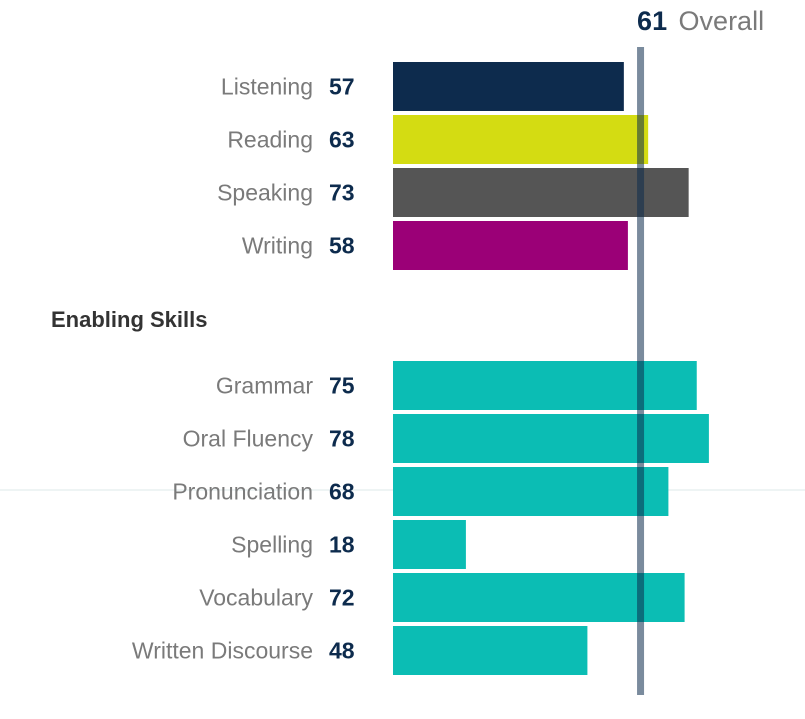 This screenshot has height=719, width=805. What do you see at coordinates (342, 545) in the screenshot?
I see `score-spelling: 18` at bounding box center [342, 545].